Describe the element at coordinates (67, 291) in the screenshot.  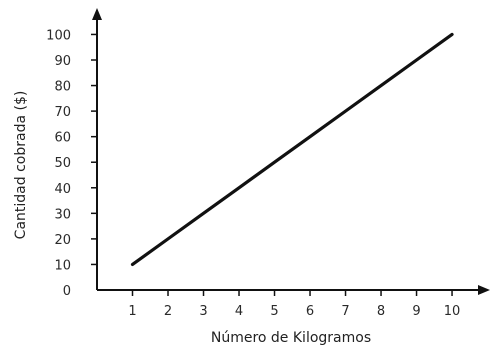
I see `y-tick-label: 0` at that location.